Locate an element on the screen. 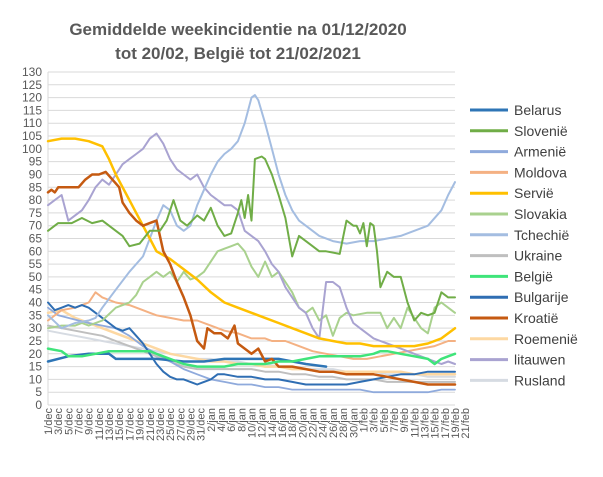  y-tick-label: 115 is located at coordinates (32, 110).